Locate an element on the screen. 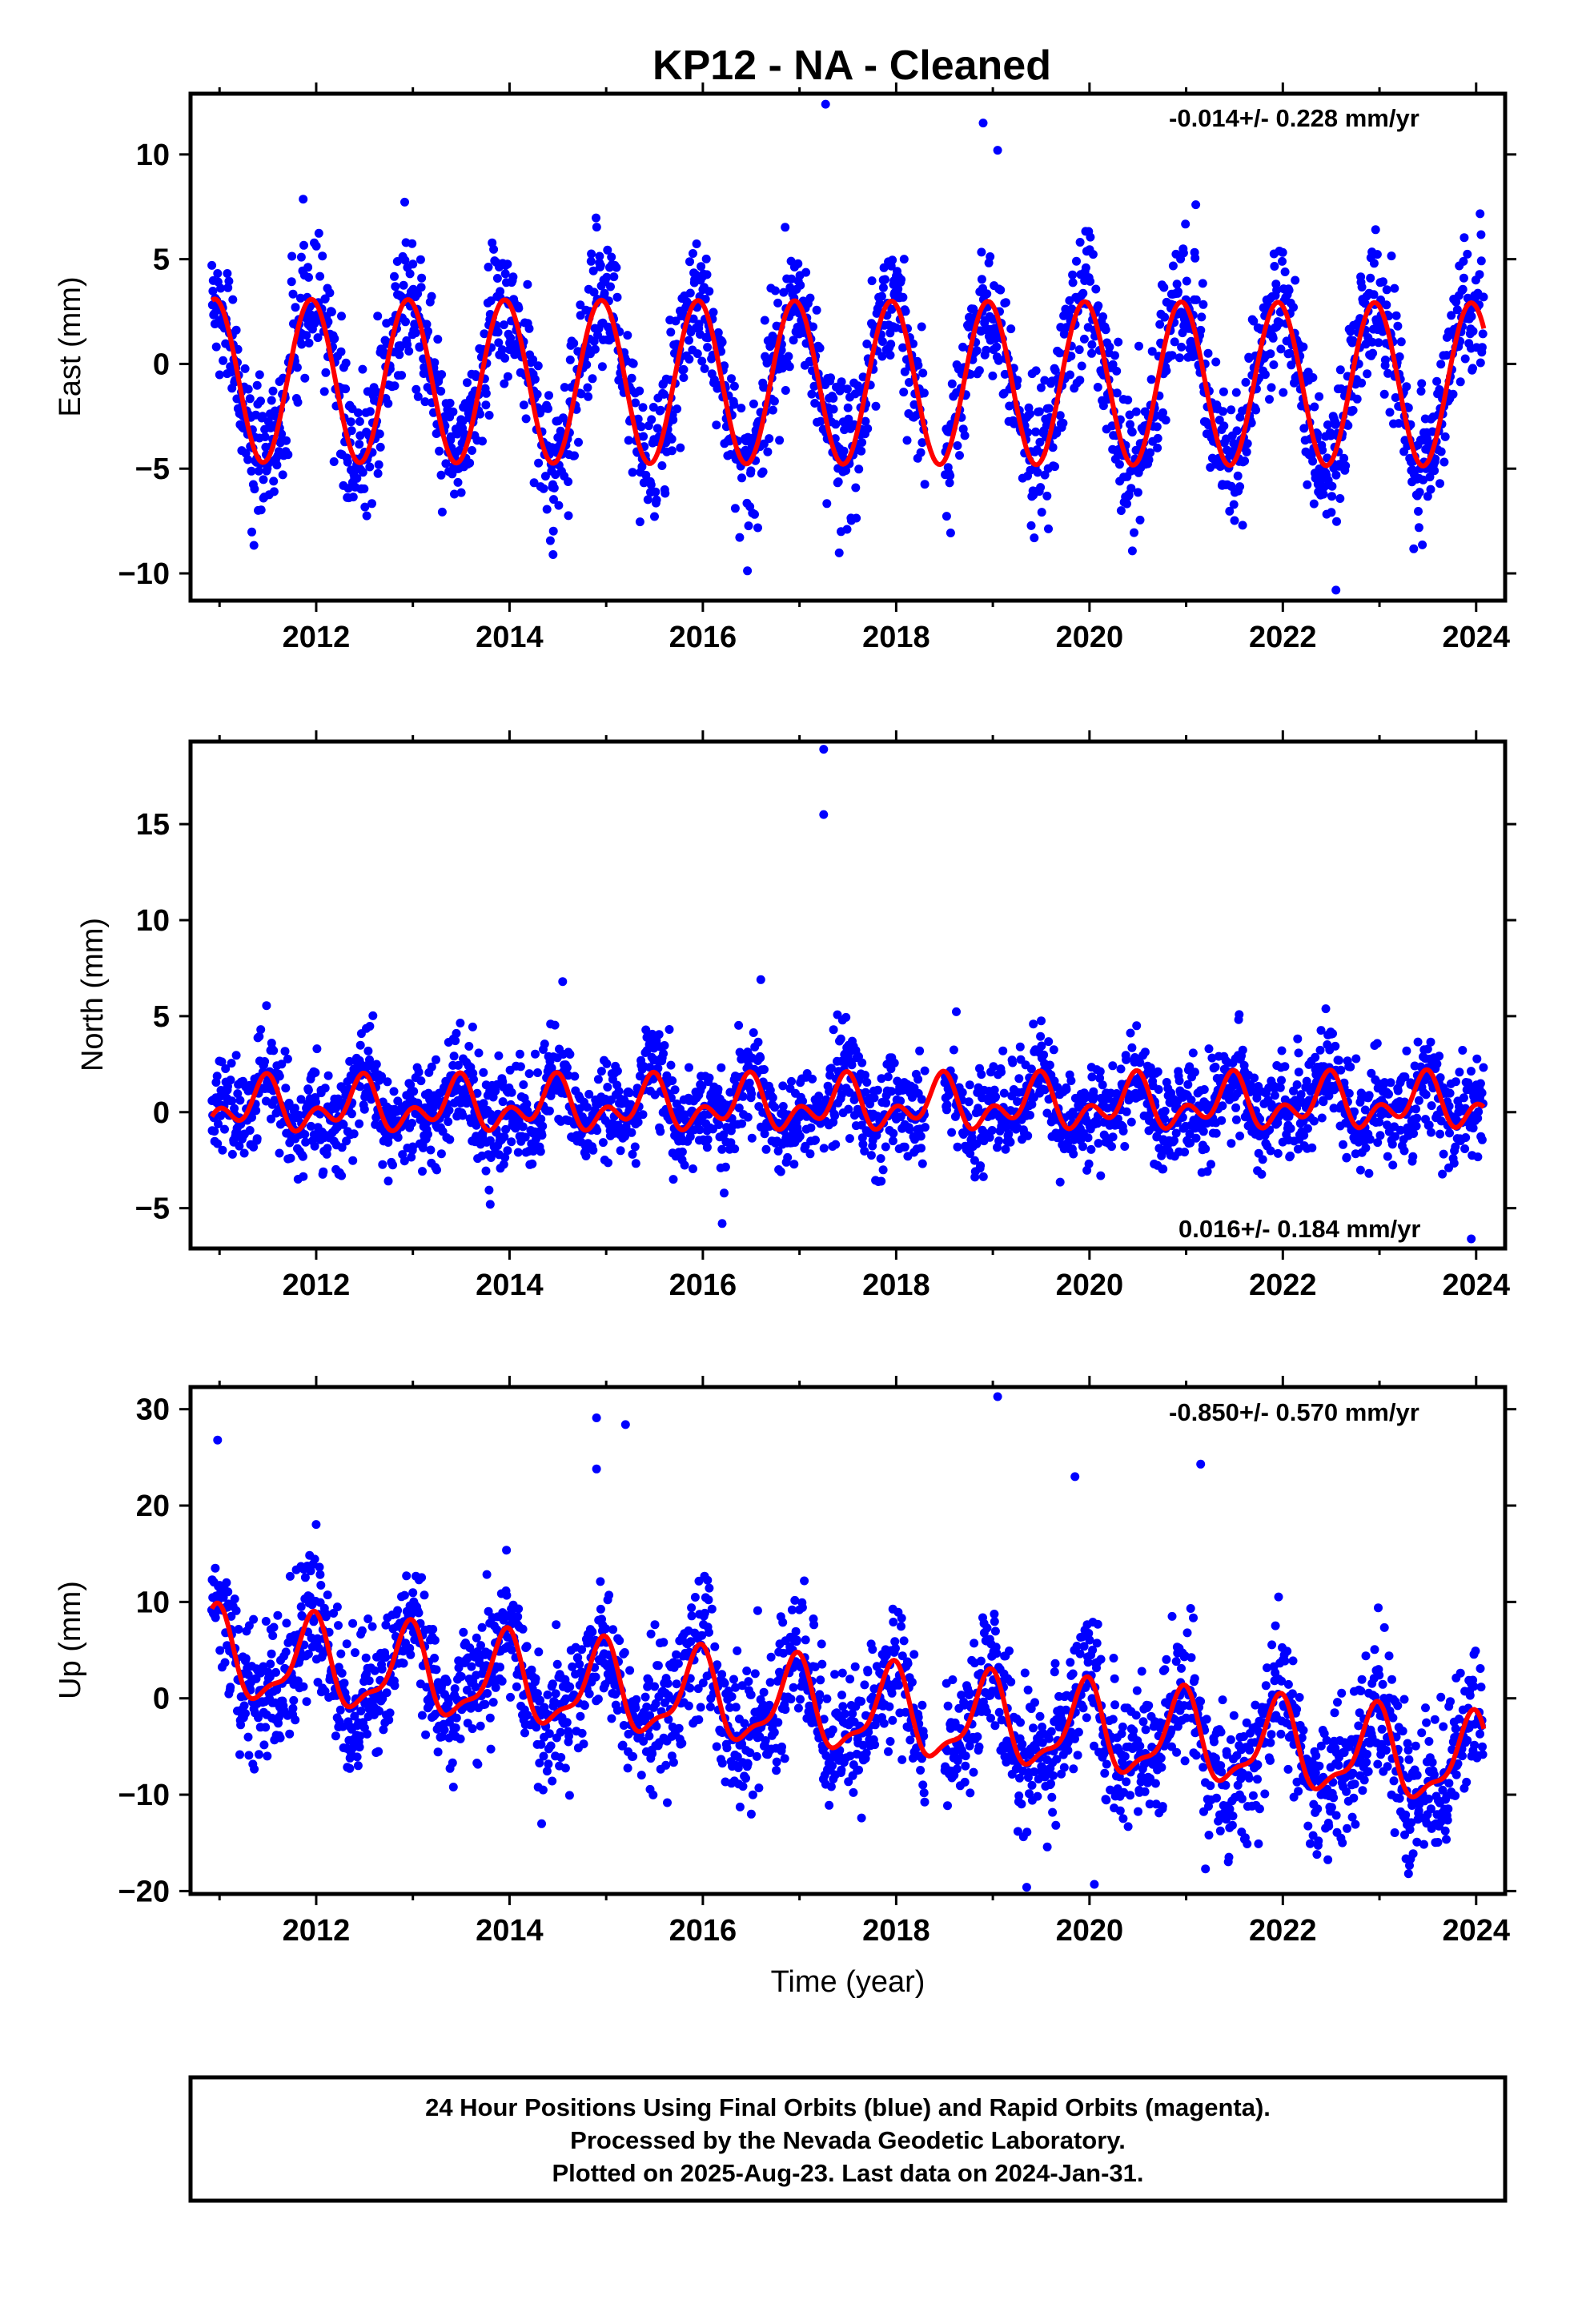  north-x-tick-label: 2018 is located at coordinates (896, 1285).